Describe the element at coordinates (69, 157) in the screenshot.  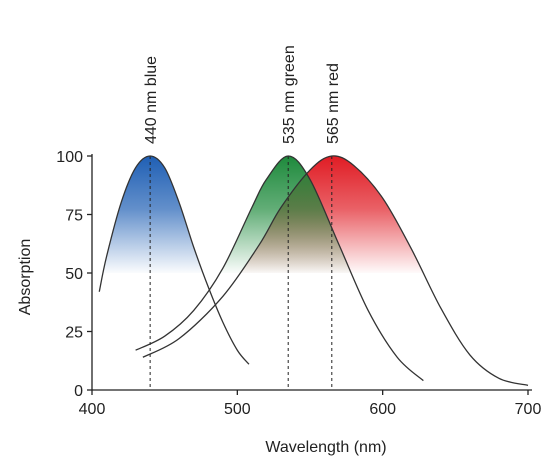
I see `y-tick-label: 100` at that location.